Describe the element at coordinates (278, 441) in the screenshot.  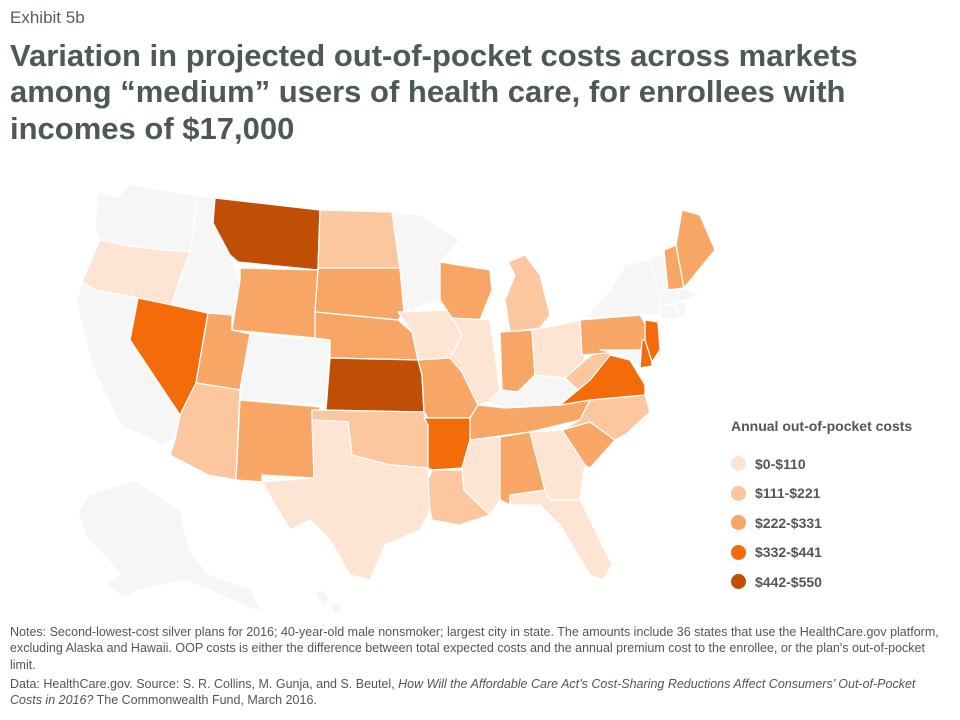
I see `state-nm` at that location.